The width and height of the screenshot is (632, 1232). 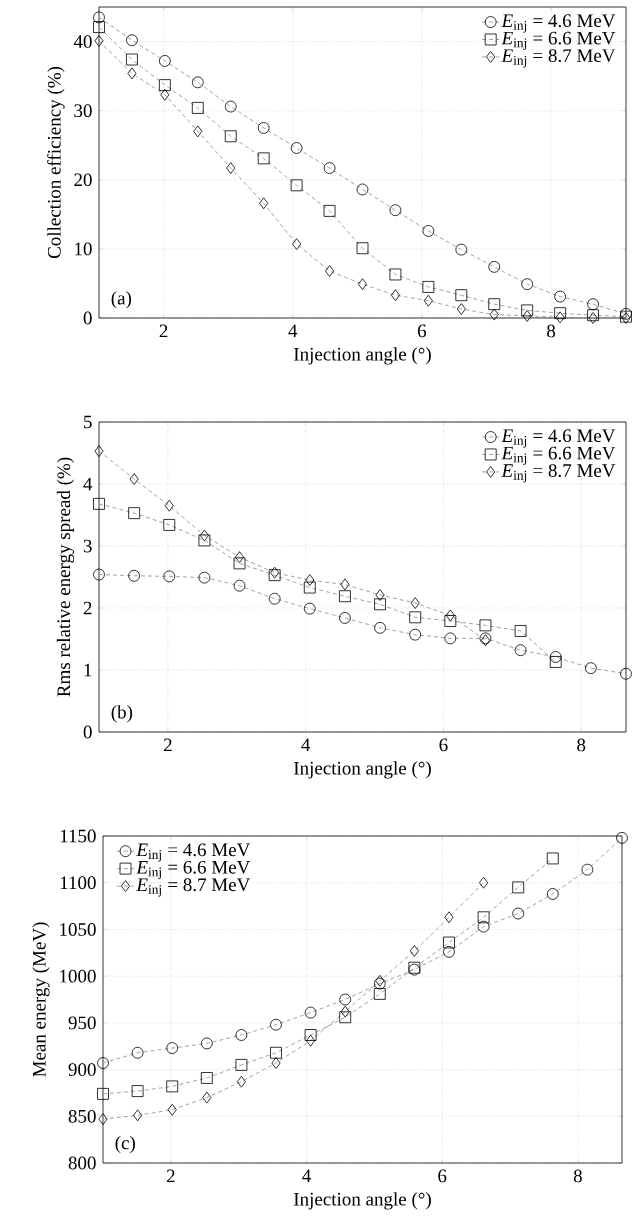 I want to click on y-tick-label: 10, so click(x=83, y=249).